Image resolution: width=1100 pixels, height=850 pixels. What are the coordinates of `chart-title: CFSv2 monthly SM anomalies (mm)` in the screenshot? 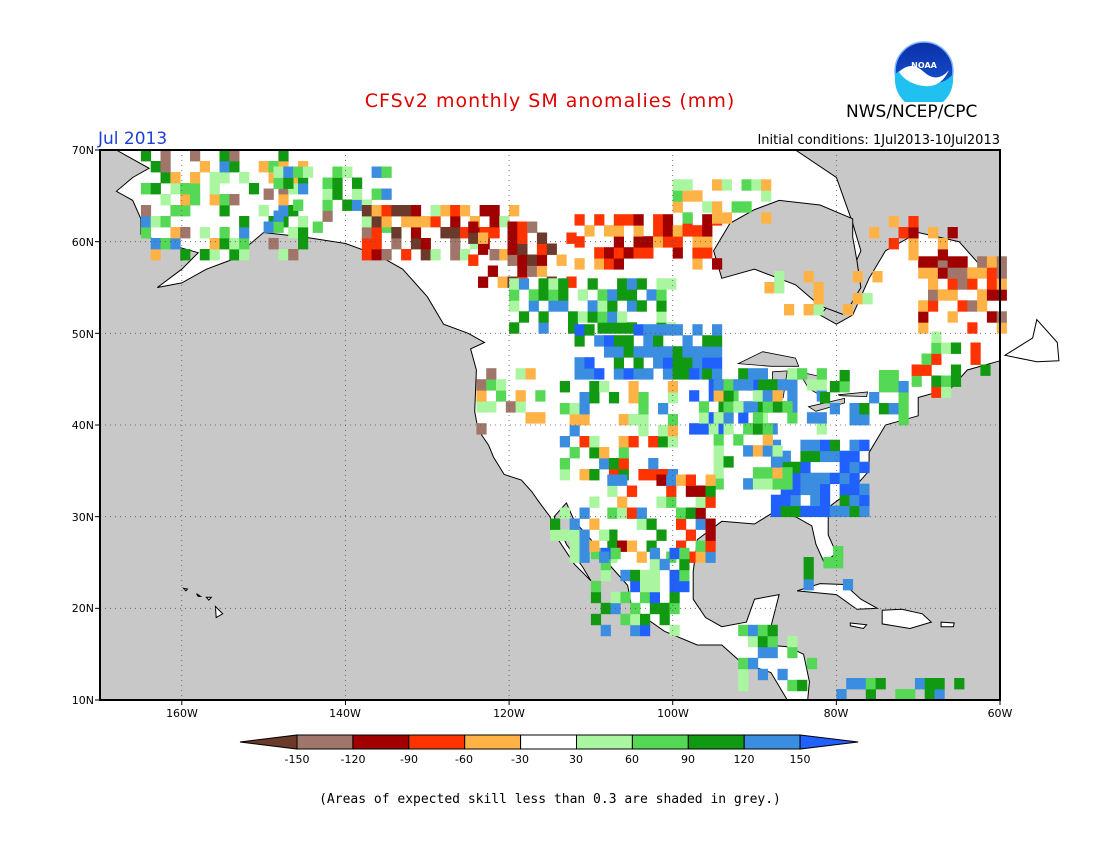 It's located at (550, 101).